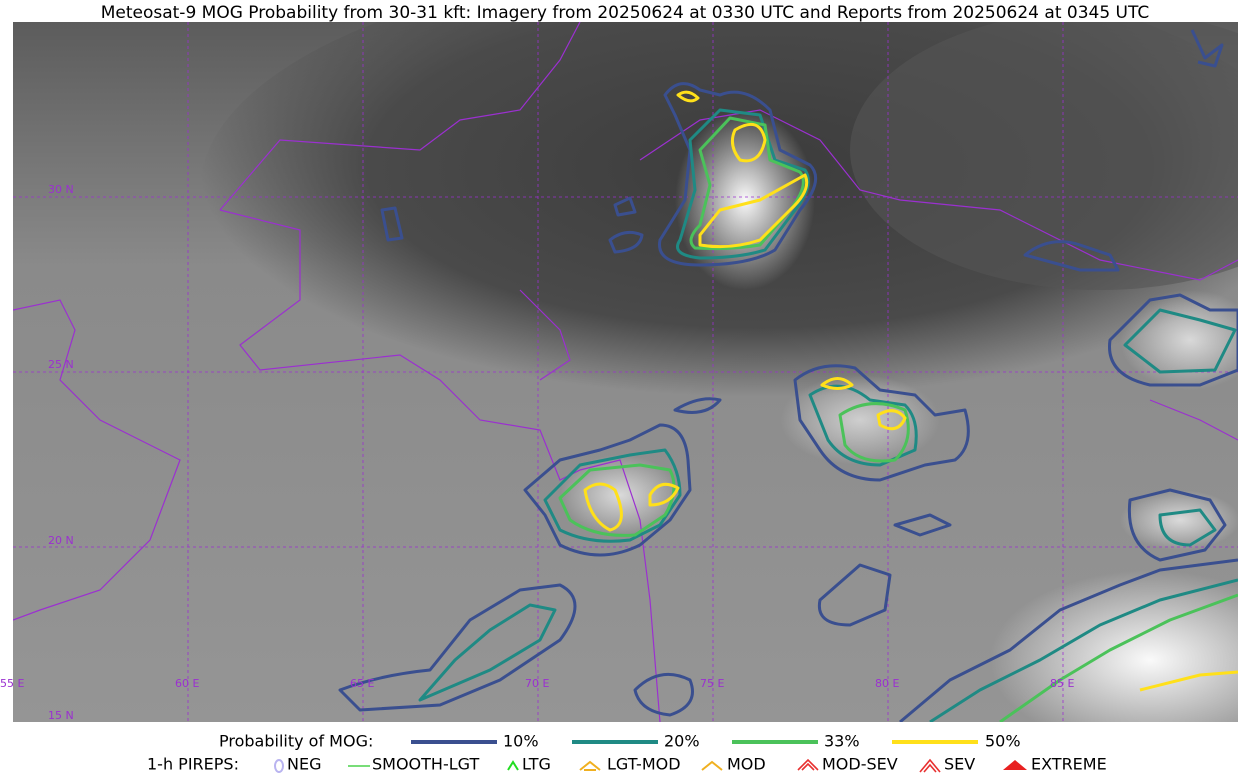 The height and width of the screenshot is (782, 1250). Describe the element at coordinates (930, 765) in the screenshot. I see `sev-icon` at that location.